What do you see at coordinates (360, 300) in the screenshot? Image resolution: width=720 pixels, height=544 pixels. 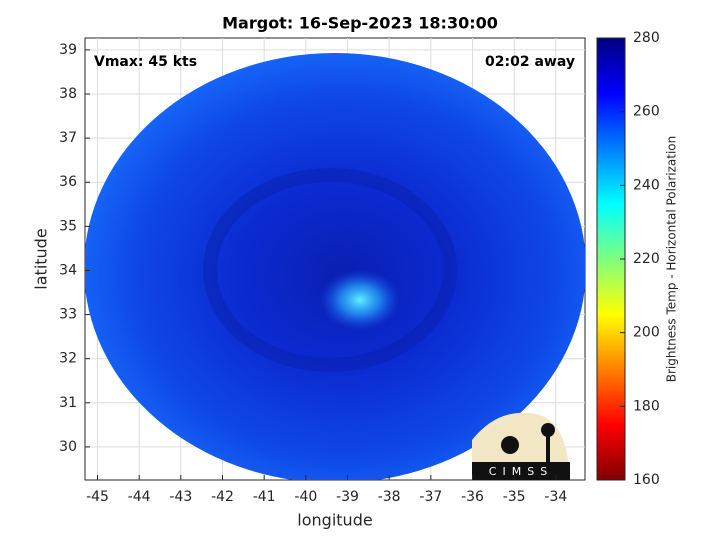 I see `bright-spot` at bounding box center [360, 300].